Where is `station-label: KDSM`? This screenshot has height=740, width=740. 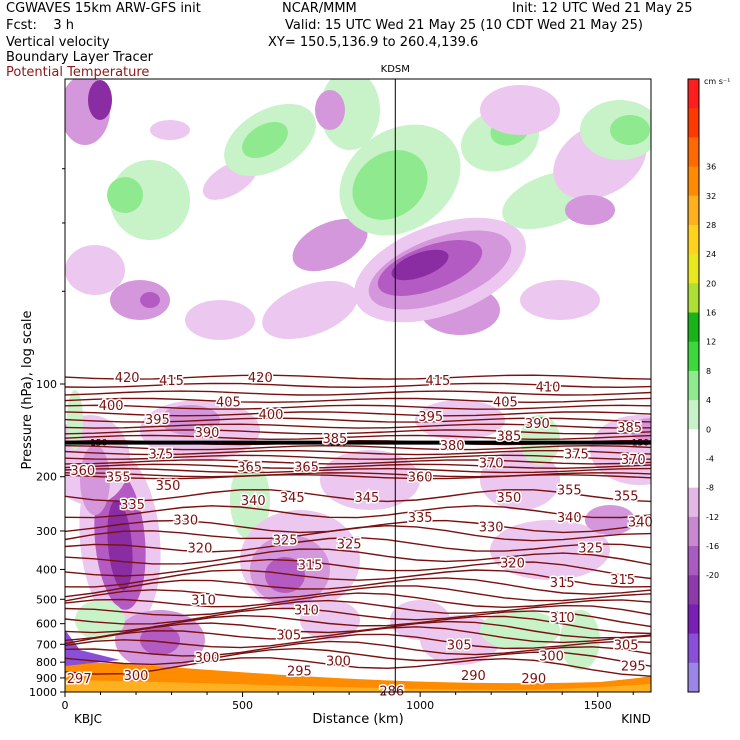
station-label: KDSM is located at coordinates (395, 69).